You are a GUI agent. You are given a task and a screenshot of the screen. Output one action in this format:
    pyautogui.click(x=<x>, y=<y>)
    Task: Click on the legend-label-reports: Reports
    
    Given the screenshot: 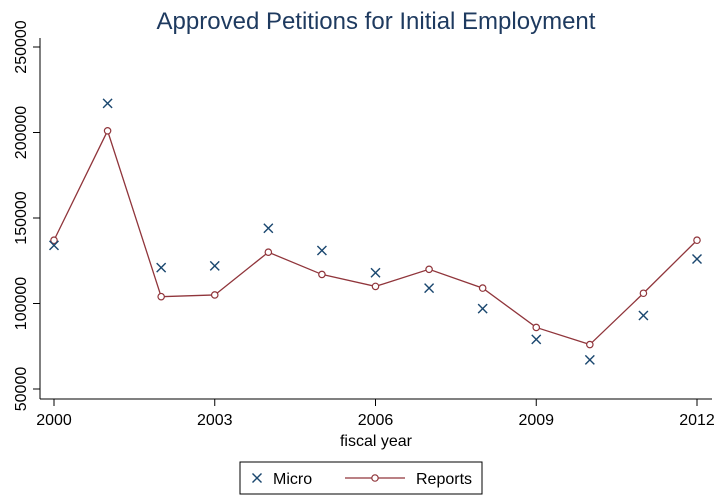 What is the action you would take?
    pyautogui.click(x=444, y=479)
    